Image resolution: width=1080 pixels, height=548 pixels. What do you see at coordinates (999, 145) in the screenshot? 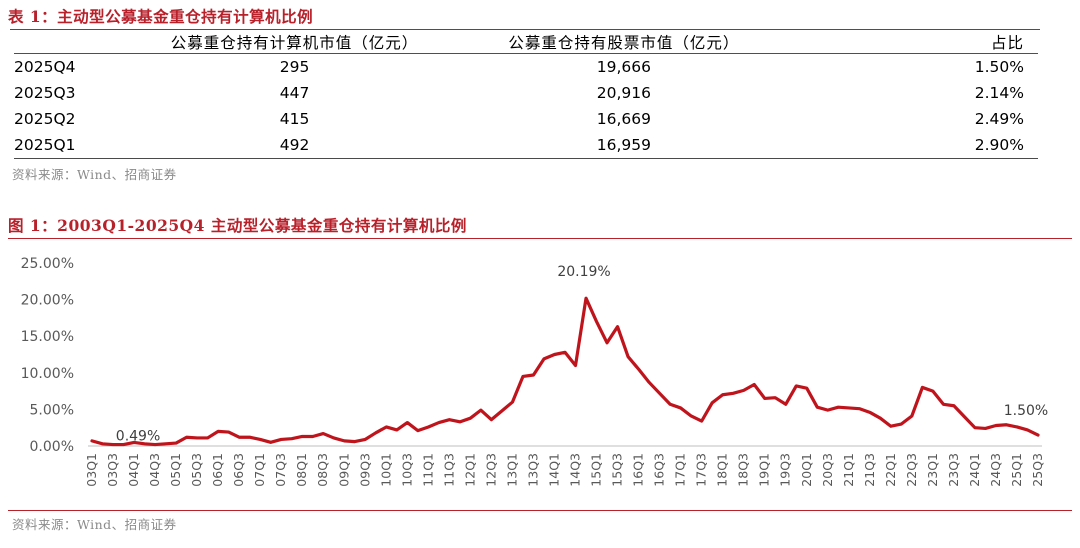
I see `table-cell: 2.90%` at bounding box center [999, 145].